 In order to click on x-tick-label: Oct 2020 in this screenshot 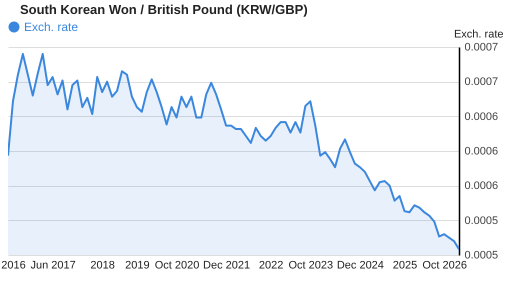, I will do `click(177, 266)`.